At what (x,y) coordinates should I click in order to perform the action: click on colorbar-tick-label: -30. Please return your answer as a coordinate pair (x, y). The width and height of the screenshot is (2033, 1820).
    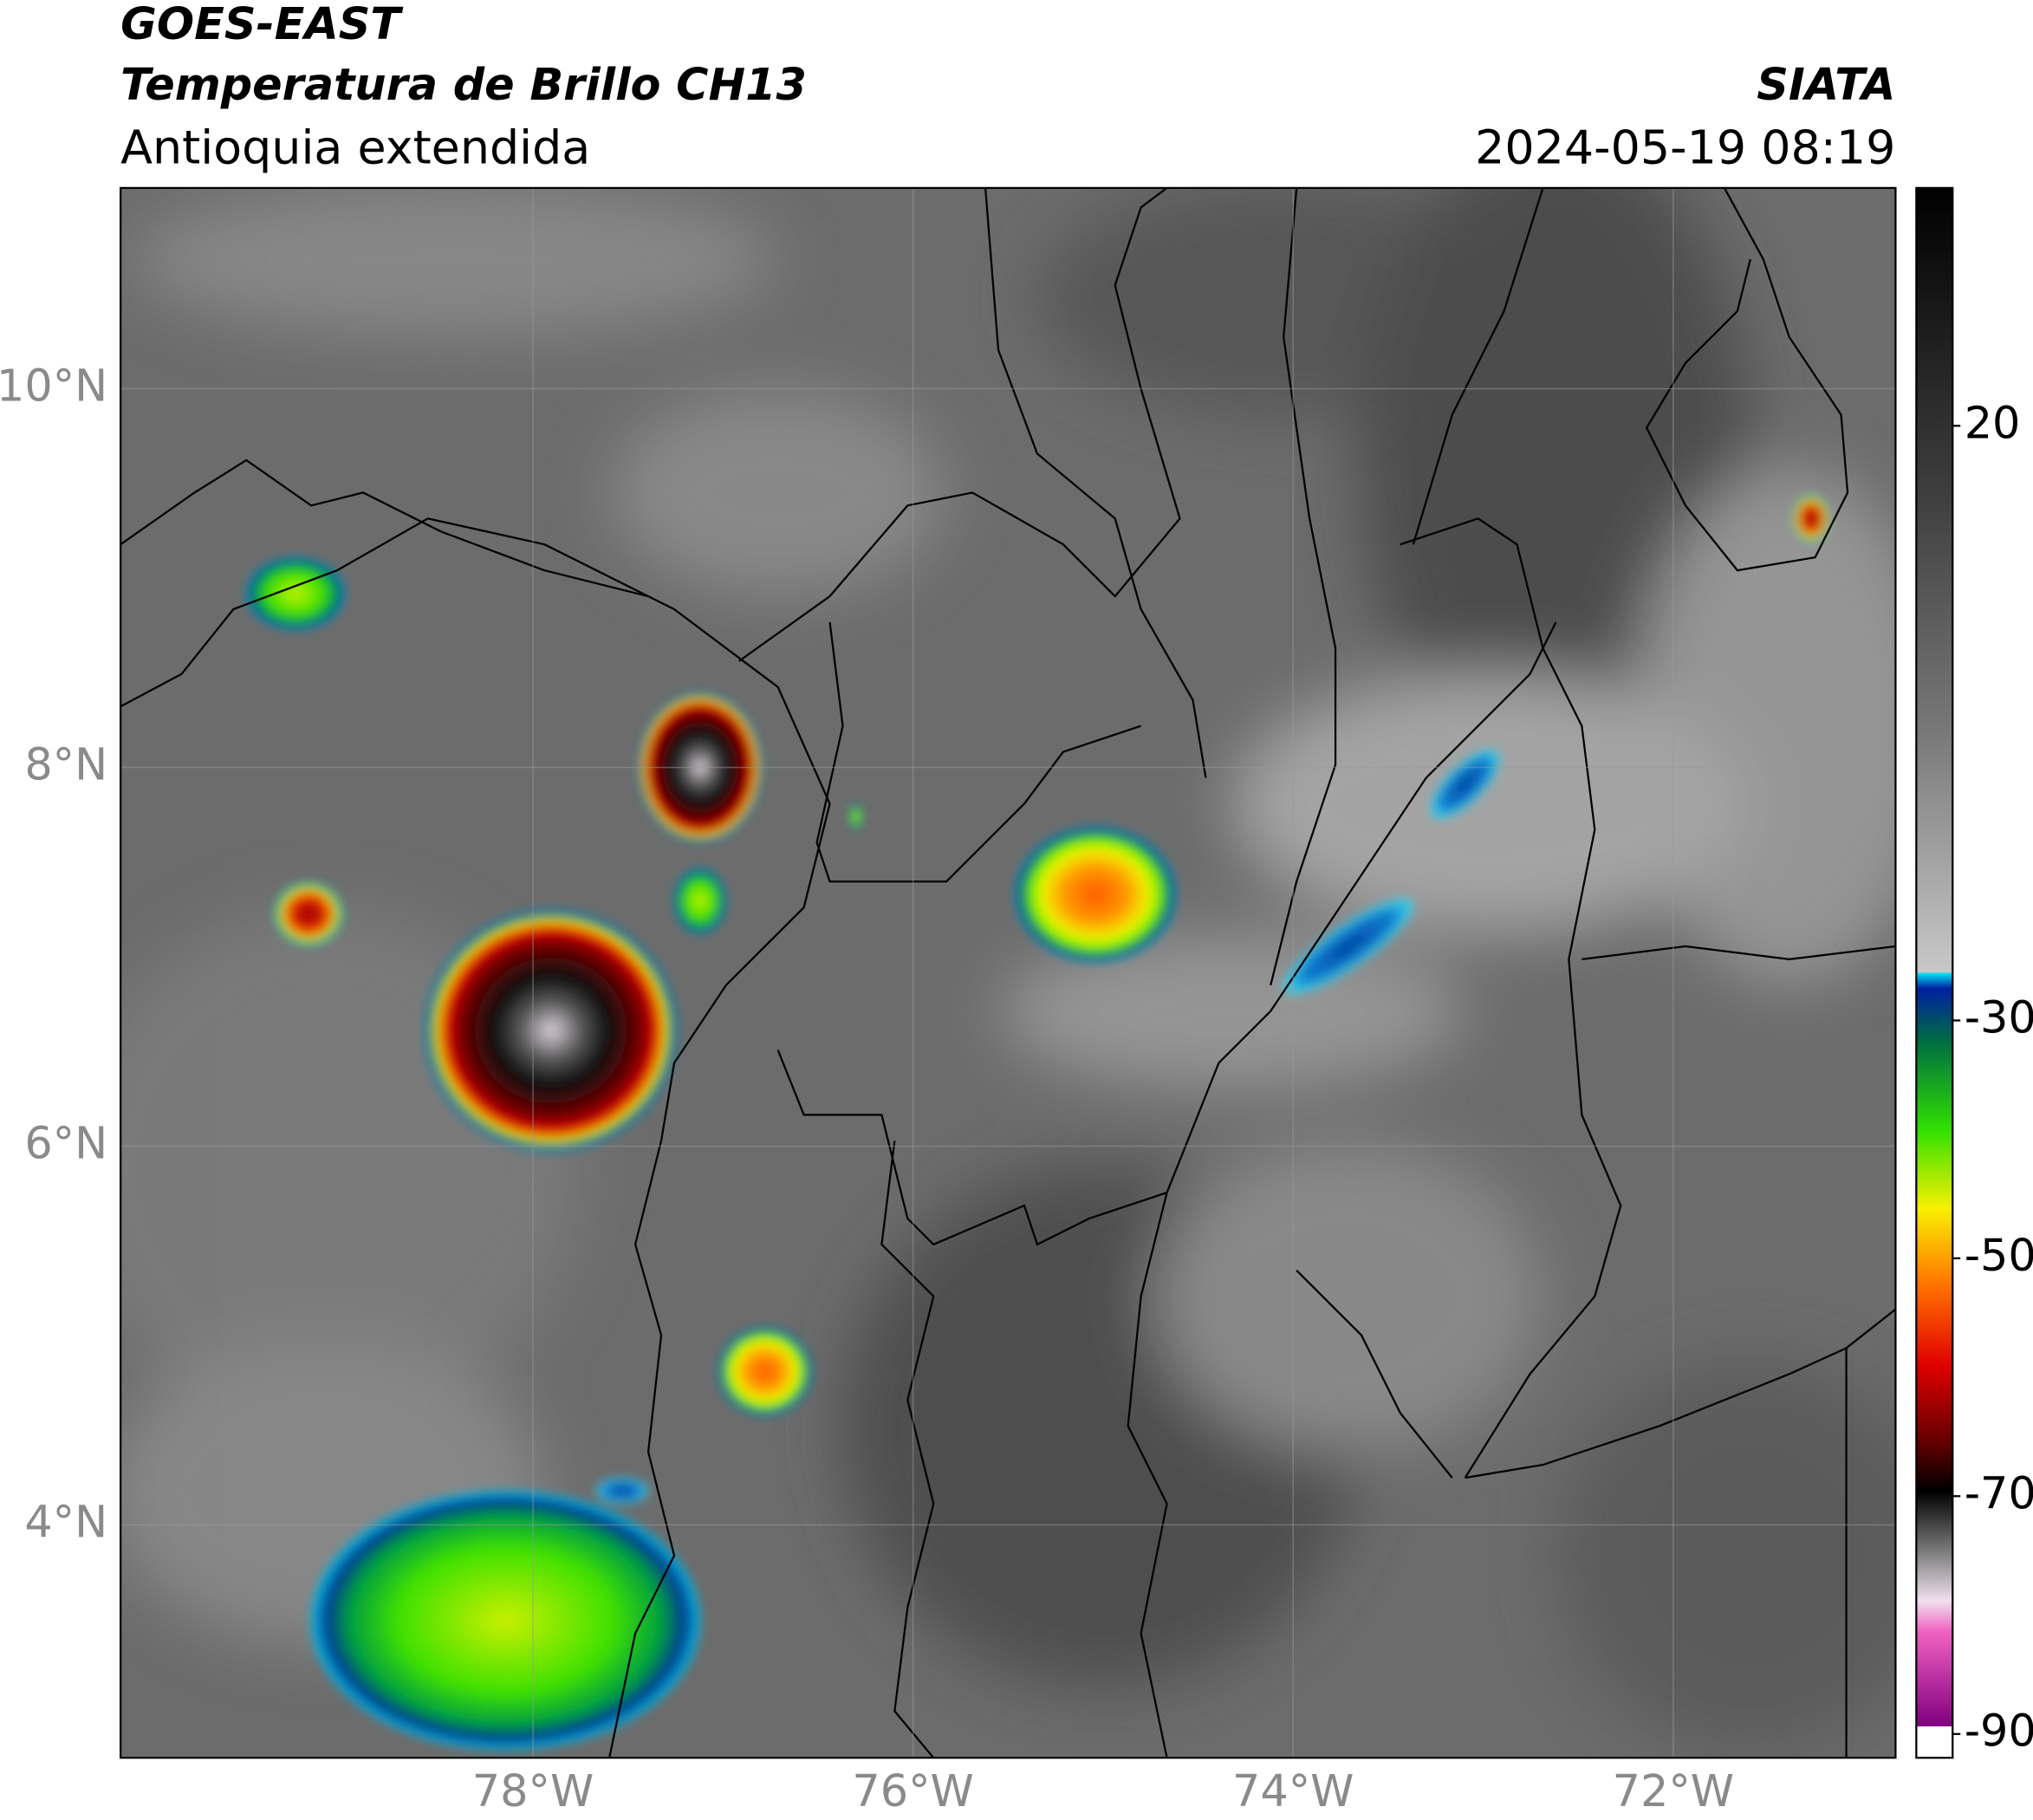
    Looking at the image, I should click on (1999, 1017).